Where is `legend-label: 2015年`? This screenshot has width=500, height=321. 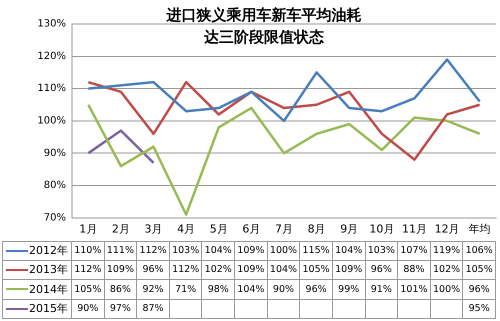 legend-label: 2015年 is located at coordinates (37, 309).